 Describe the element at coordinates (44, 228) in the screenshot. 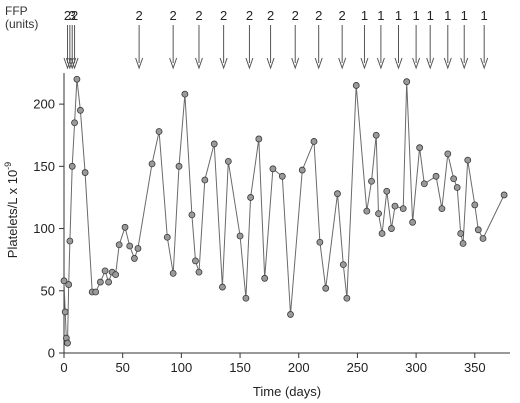

I see `y-tick-label: 100` at that location.